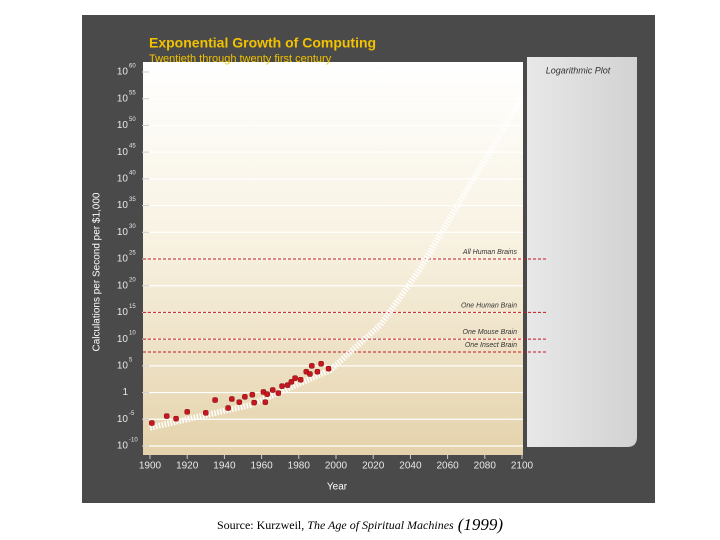 This screenshot has width=720, height=540. I want to click on y-axis-label: Calculations per Second per $1,000, so click(97, 271).